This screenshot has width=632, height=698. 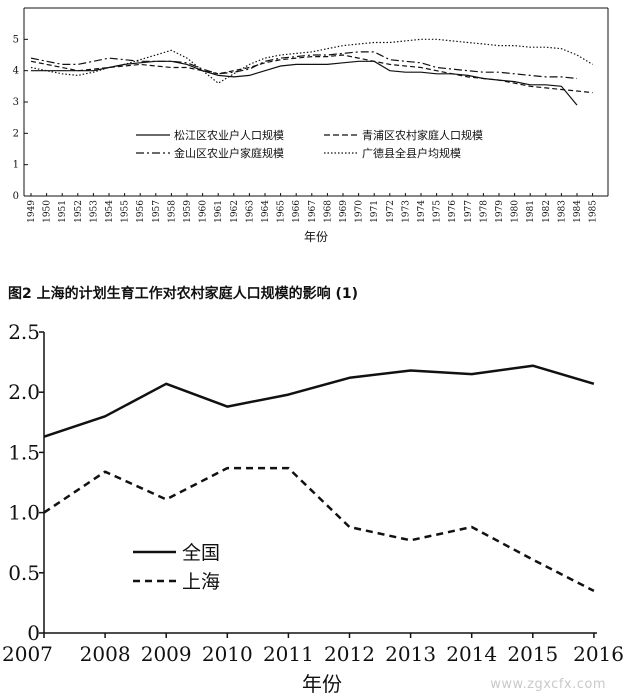 What do you see at coordinates (344, 211) in the screenshot?
I see `chart1-x-tick-label: 1969` at bounding box center [344, 211].